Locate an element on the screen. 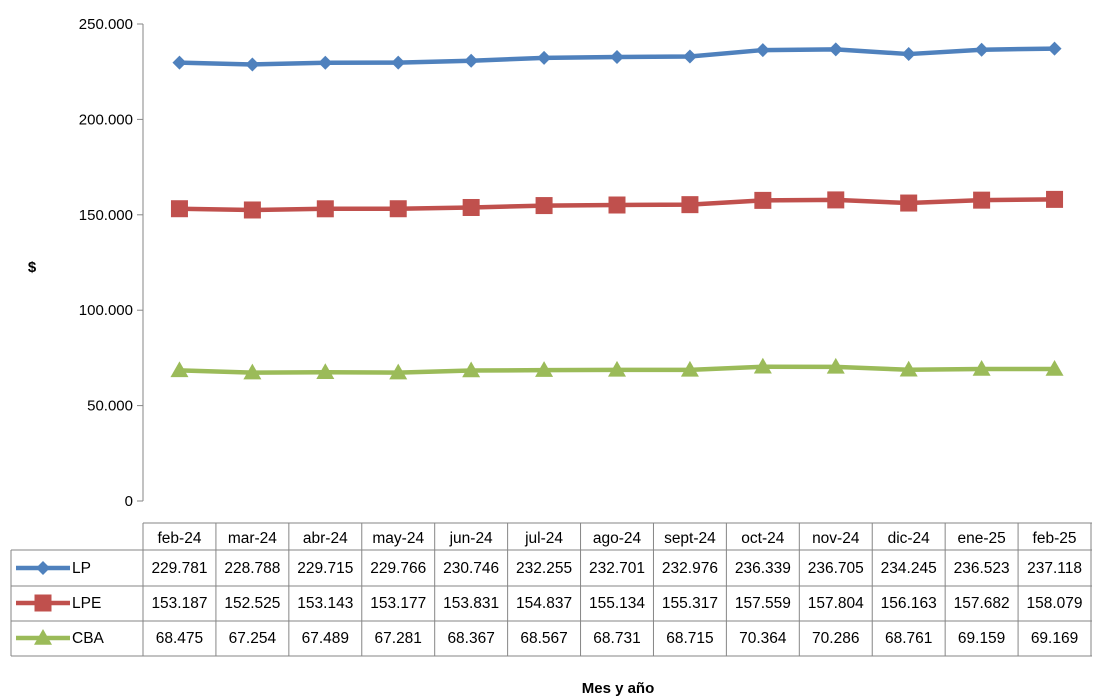 Image resolution: width=1096 pixels, height=698 pixels. x-category-label: ene-25 is located at coordinates (981, 538).